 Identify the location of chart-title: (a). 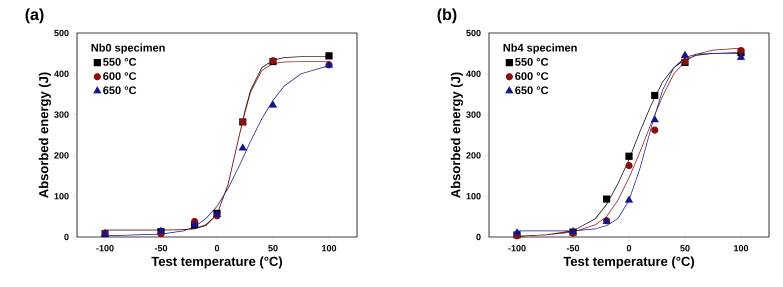
(35, 16).